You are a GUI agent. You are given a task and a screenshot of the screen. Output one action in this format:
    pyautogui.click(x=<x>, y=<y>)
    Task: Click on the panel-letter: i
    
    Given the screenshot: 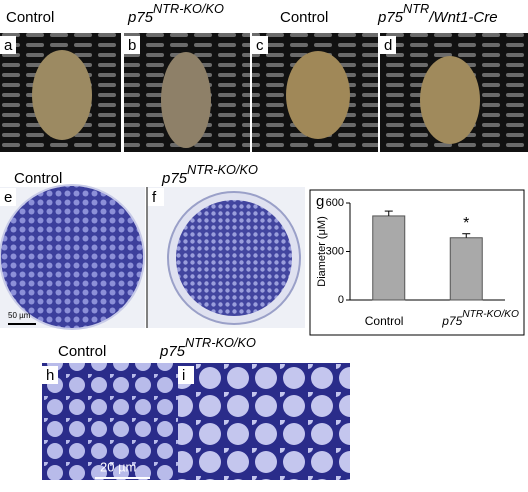 What is the action you would take?
    pyautogui.click(x=183, y=375)
    